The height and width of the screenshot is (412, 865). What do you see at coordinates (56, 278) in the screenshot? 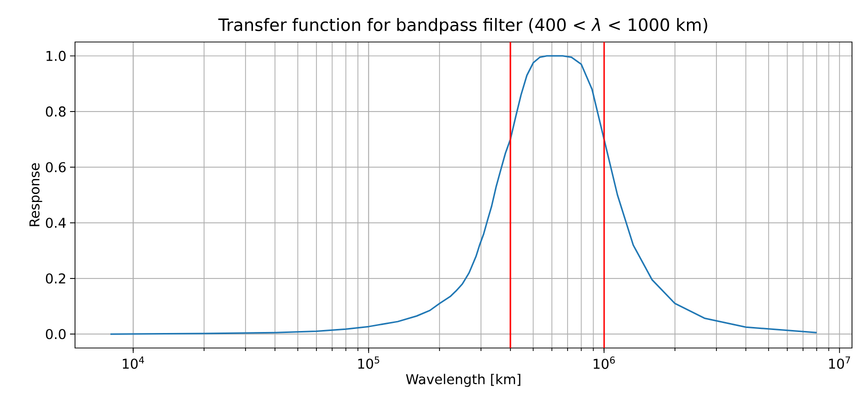
I see `y-tick-label: 0.2` at bounding box center [56, 278].